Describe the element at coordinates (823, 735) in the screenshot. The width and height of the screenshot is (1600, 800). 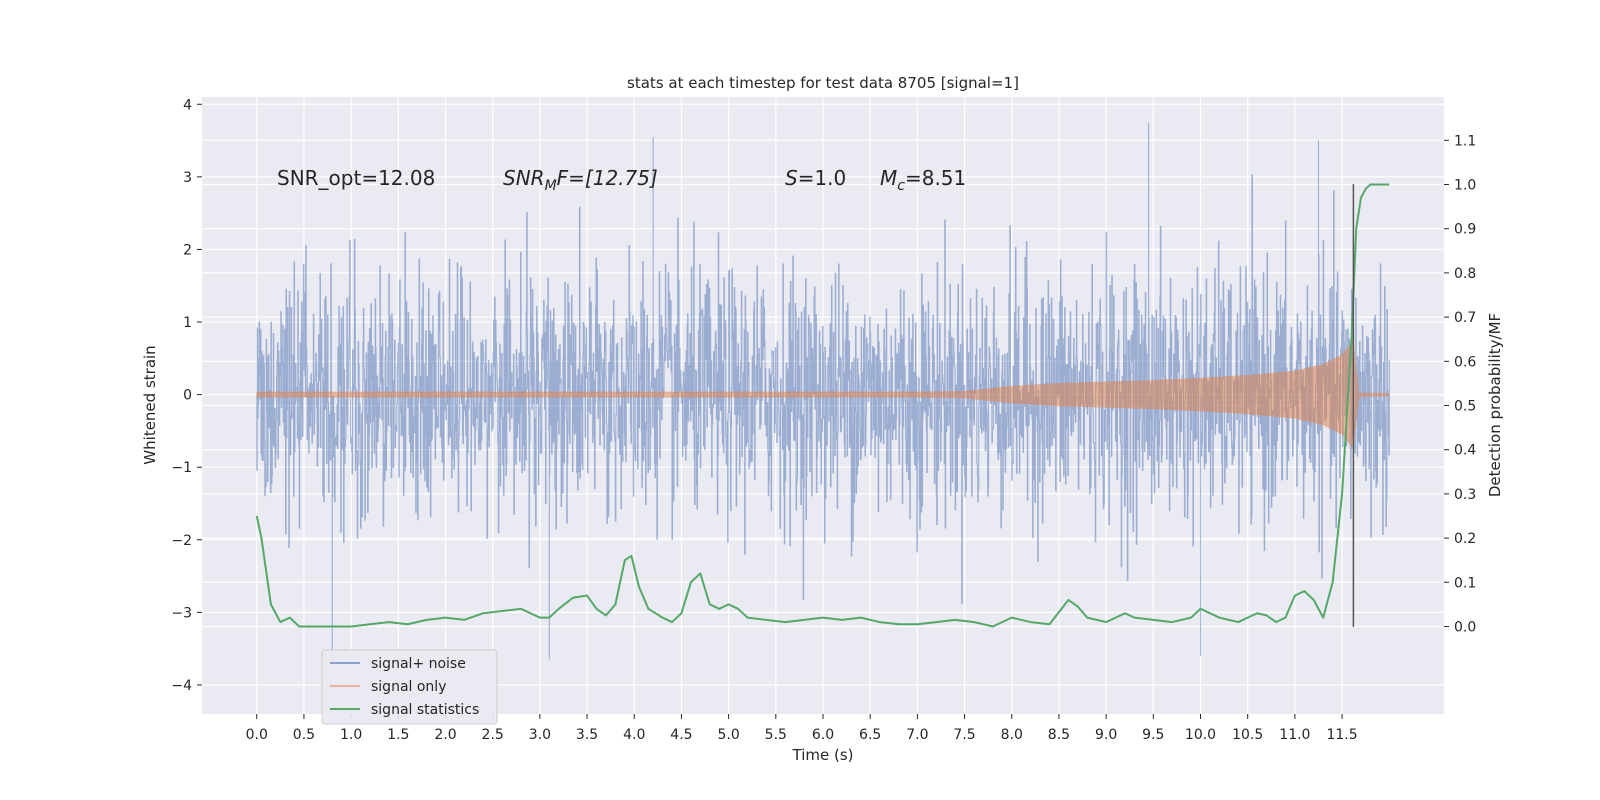
I see `x-tick-label: 6.0` at that location.